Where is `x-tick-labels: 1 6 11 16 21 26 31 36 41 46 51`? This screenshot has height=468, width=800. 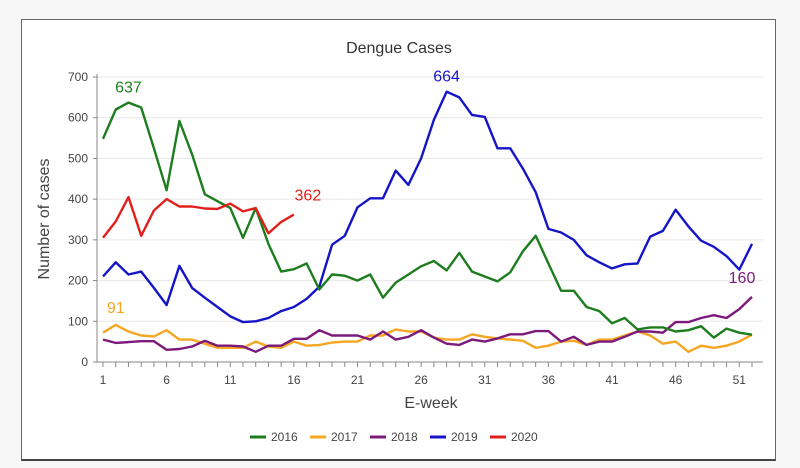
x-tick-labels: 1 6 11 16 21 26 31 36 41 46 51 is located at coordinates (423, 380).